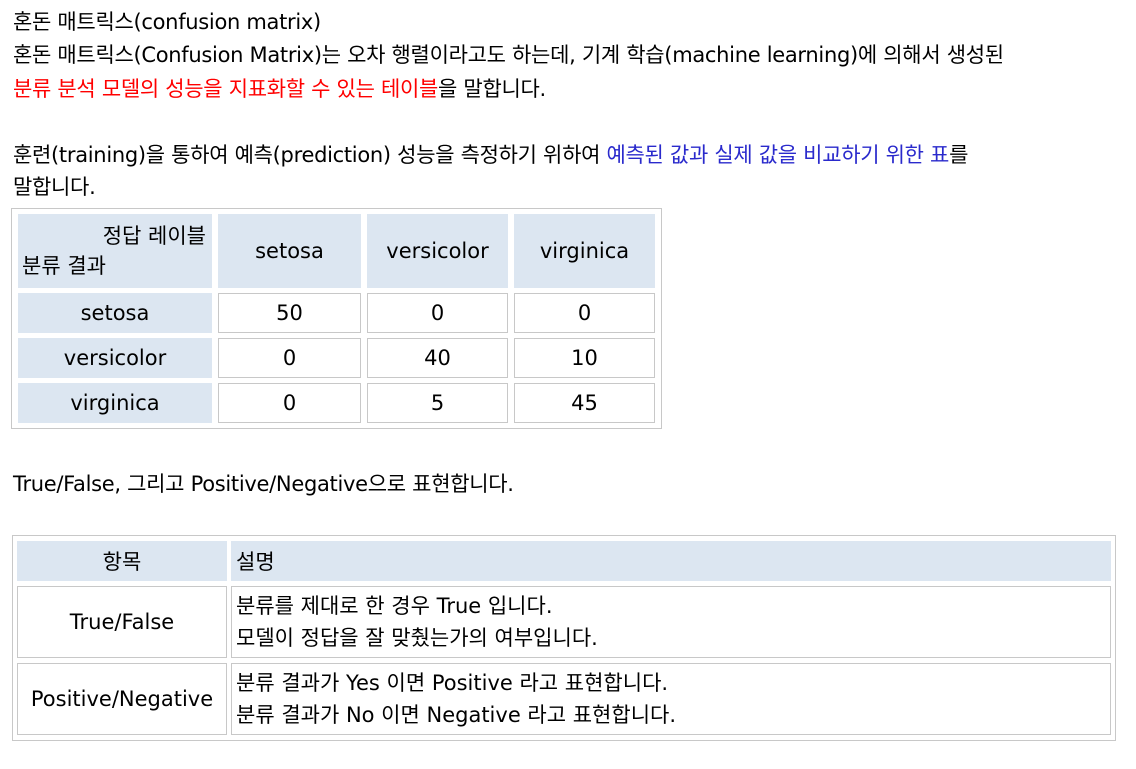  What do you see at coordinates (289, 313) in the screenshot?
I see `matrix-cell: 50` at bounding box center [289, 313].